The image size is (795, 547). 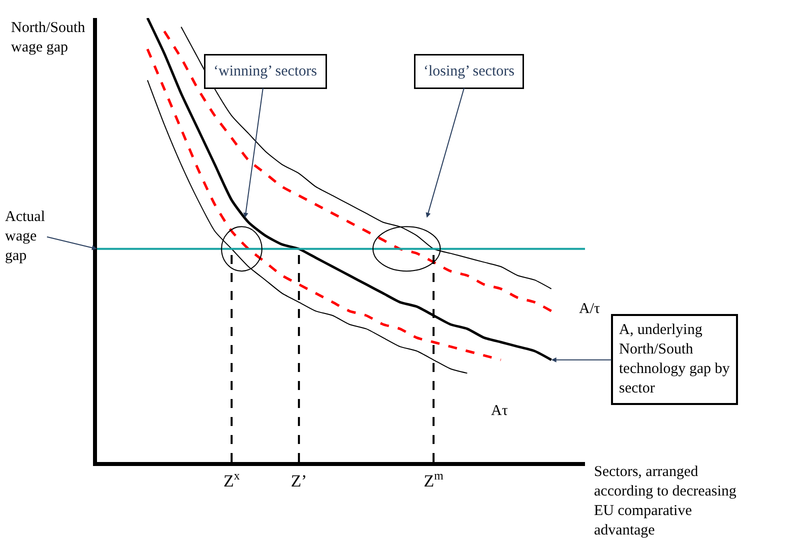 What do you see at coordinates (48, 38) in the screenshot?
I see `y-axis-title: North/South wage gap` at bounding box center [48, 38].